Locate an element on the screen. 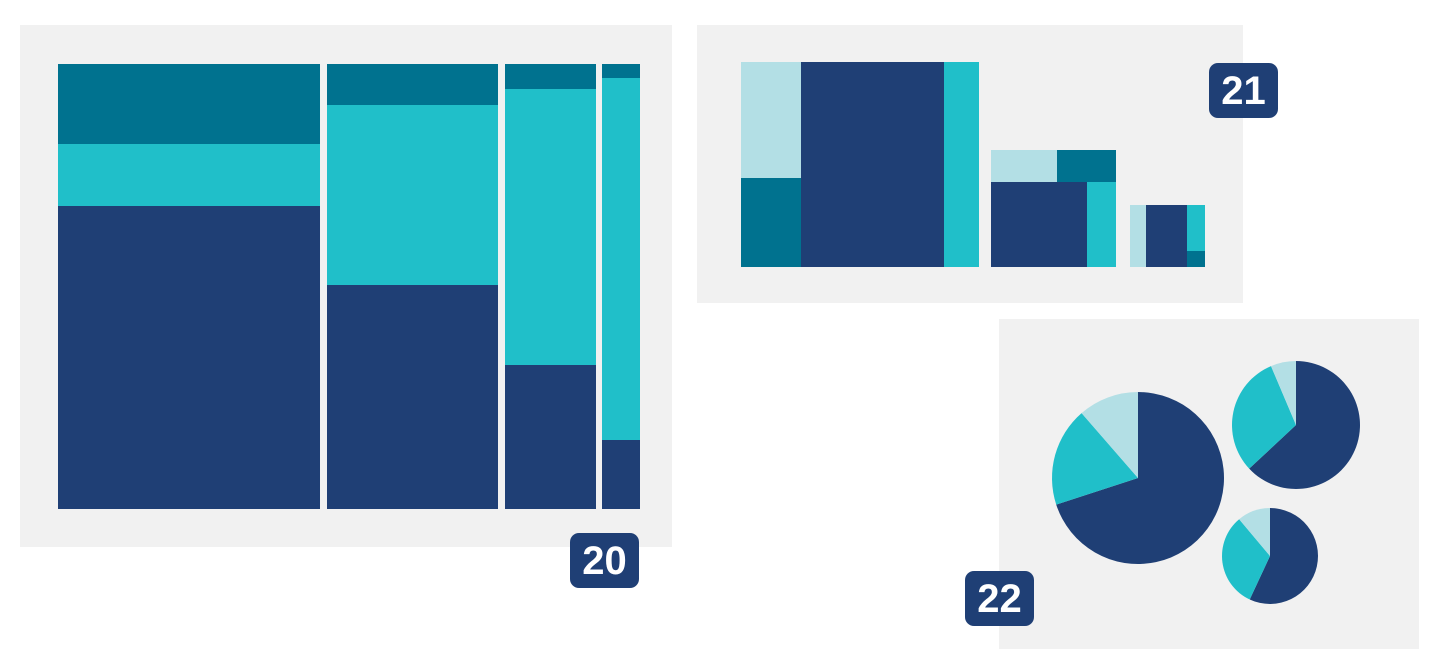 The height and width of the screenshot is (668, 1437). pie-panel is located at coordinates (1209, 484).